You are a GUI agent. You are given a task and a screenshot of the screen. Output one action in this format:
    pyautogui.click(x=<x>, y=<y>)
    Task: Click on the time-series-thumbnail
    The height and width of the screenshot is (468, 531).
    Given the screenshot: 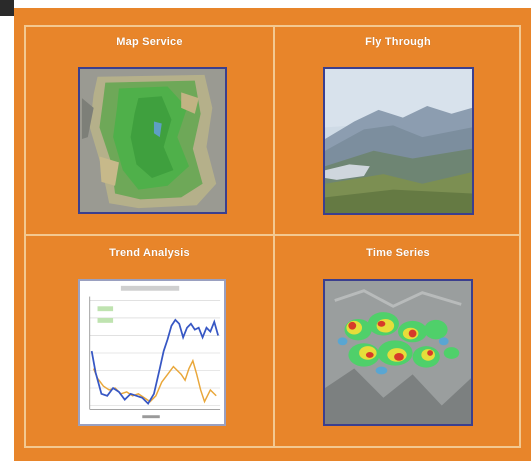 What is the action you would take?
    pyautogui.click(x=398, y=352)
    